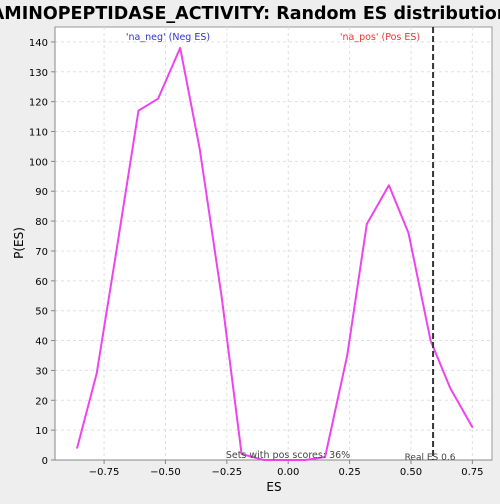 The image size is (500, 504). Describe the element at coordinates (38, 103) in the screenshot. I see `y-tick-label: 120` at that location.